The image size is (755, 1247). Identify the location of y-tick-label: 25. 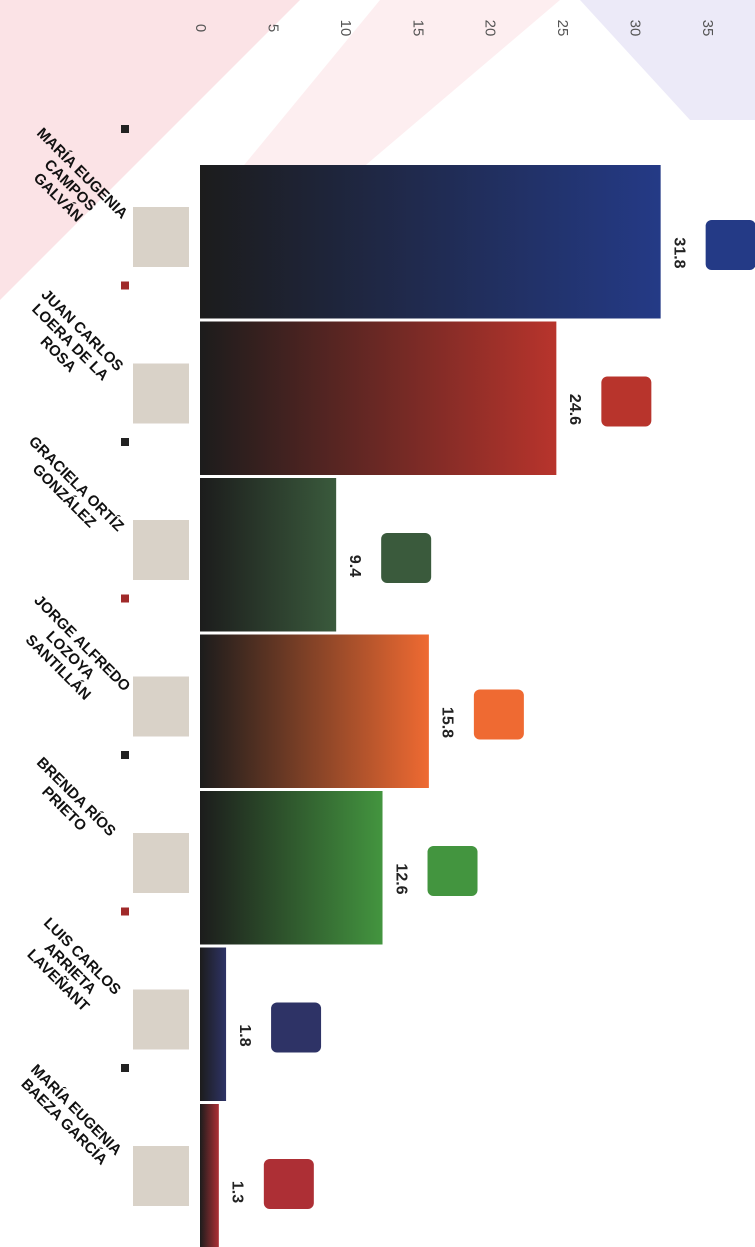
(562, 28).